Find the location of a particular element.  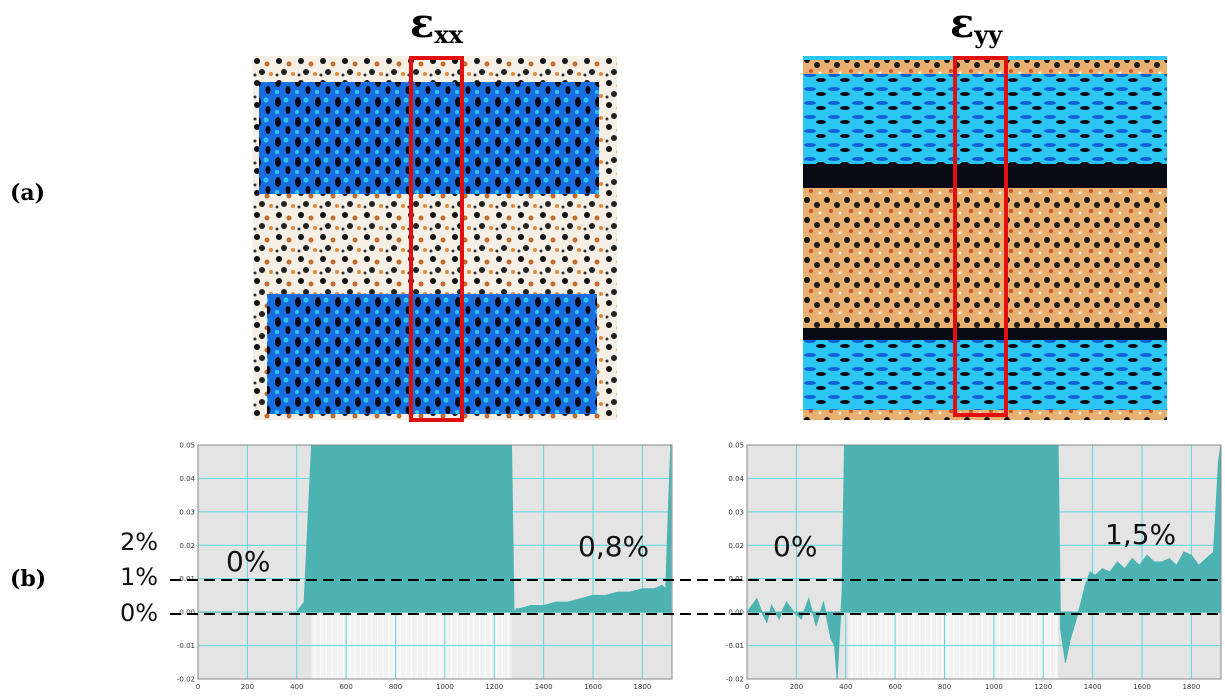

panel-title-exx: εxx is located at coordinates (436, 24).